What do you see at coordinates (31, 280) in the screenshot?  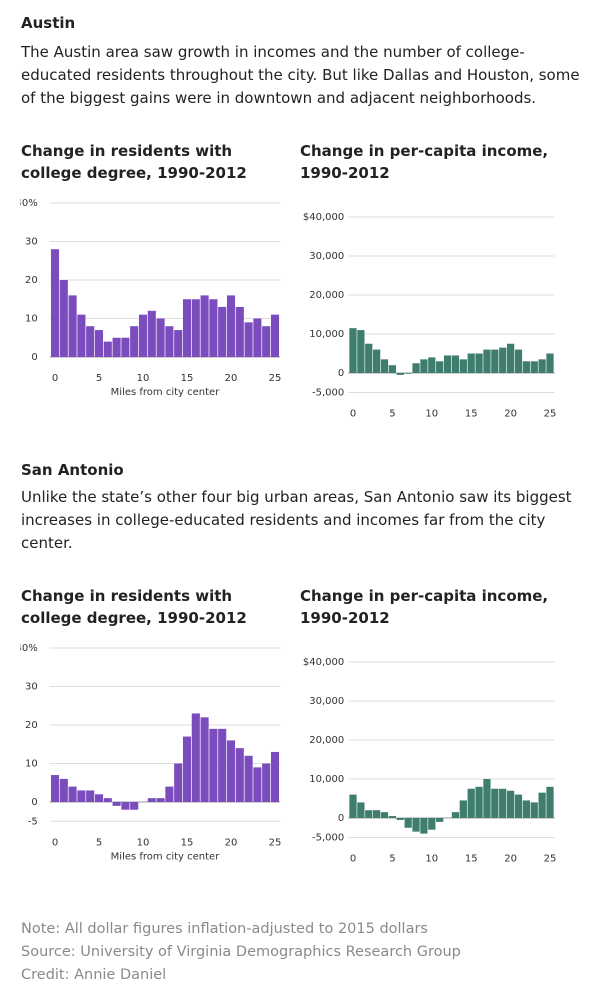 I see `y-tick-label: 20` at bounding box center [31, 280].